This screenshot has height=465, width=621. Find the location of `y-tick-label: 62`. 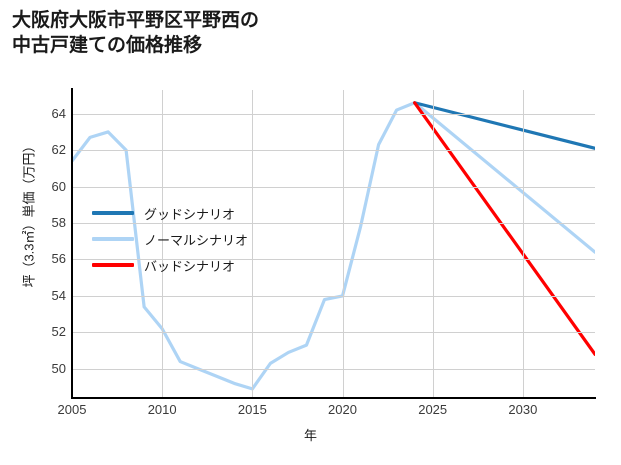

y-tick-label: 62 is located at coordinates (58, 150).